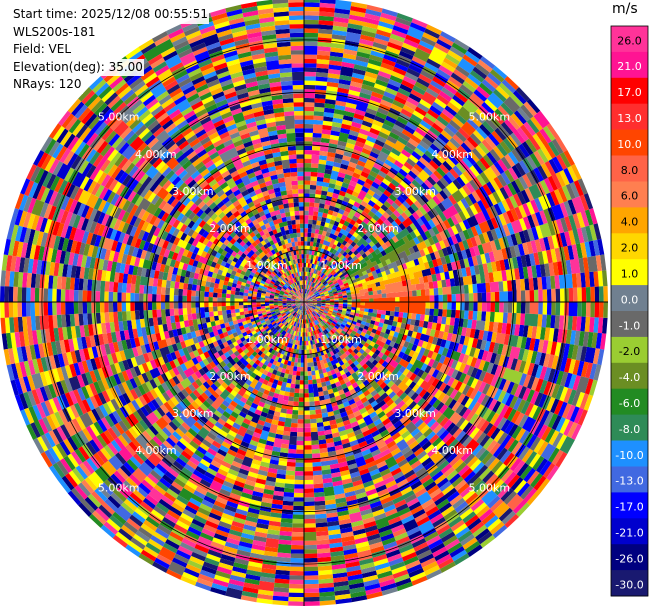 Image resolution: width=650 pixels, height=610 pixels. I want to click on colorbar-title: m/s, so click(625, 9).